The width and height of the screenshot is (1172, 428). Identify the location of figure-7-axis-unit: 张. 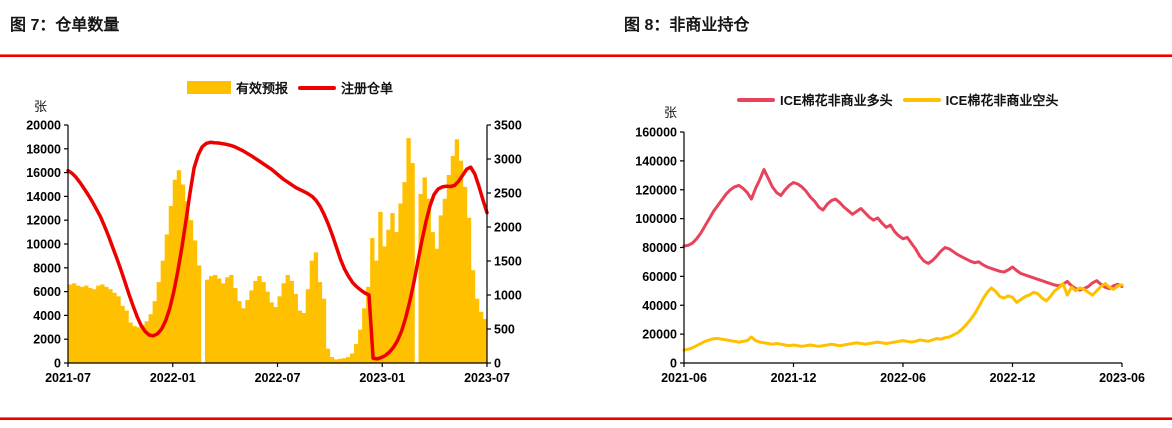
(41, 106).